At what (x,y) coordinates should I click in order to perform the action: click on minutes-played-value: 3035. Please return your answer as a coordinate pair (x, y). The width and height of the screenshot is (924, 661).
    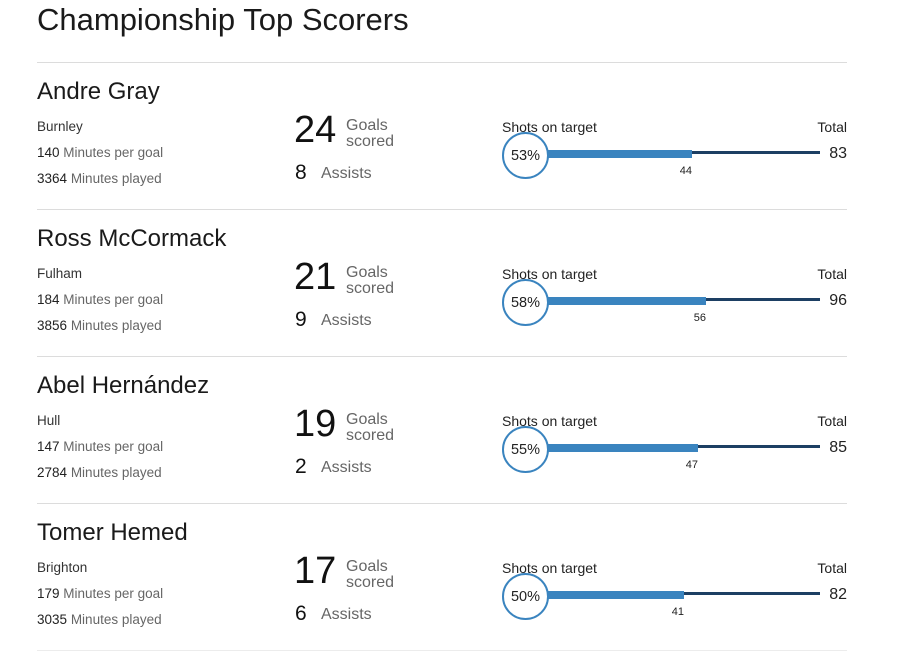
    Looking at the image, I should click on (52, 619).